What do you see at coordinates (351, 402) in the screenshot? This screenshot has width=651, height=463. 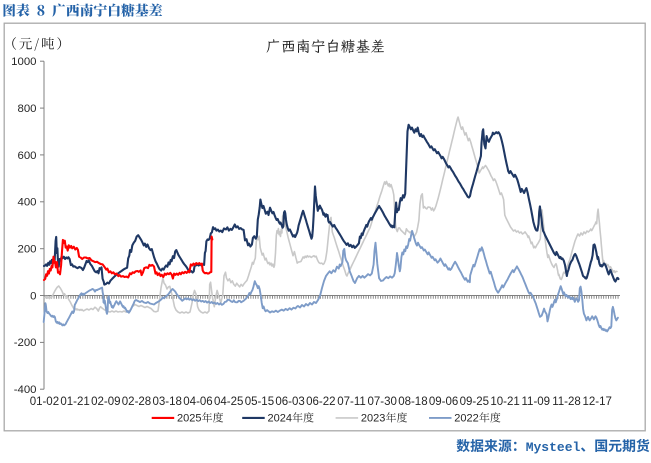 I see `svg-text: 07-11` at bounding box center [351, 402].